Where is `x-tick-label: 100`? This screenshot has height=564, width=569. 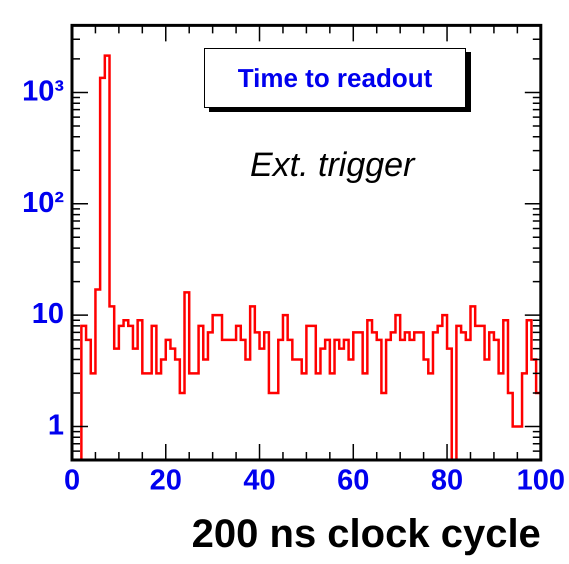 x-tick-label: 100 is located at coordinates (541, 480).